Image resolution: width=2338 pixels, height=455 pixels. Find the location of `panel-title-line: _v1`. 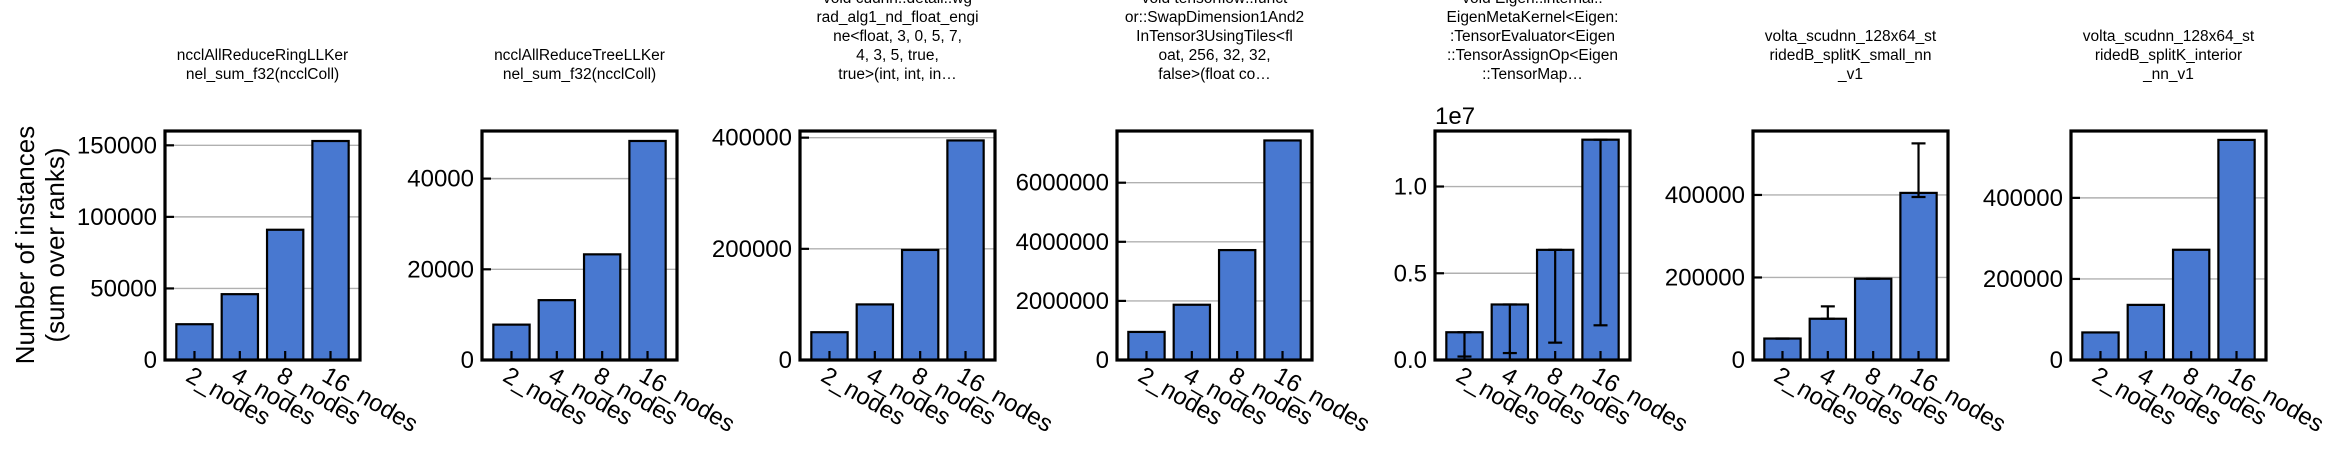

panel-title-line: _v1 is located at coordinates (1850, 74).